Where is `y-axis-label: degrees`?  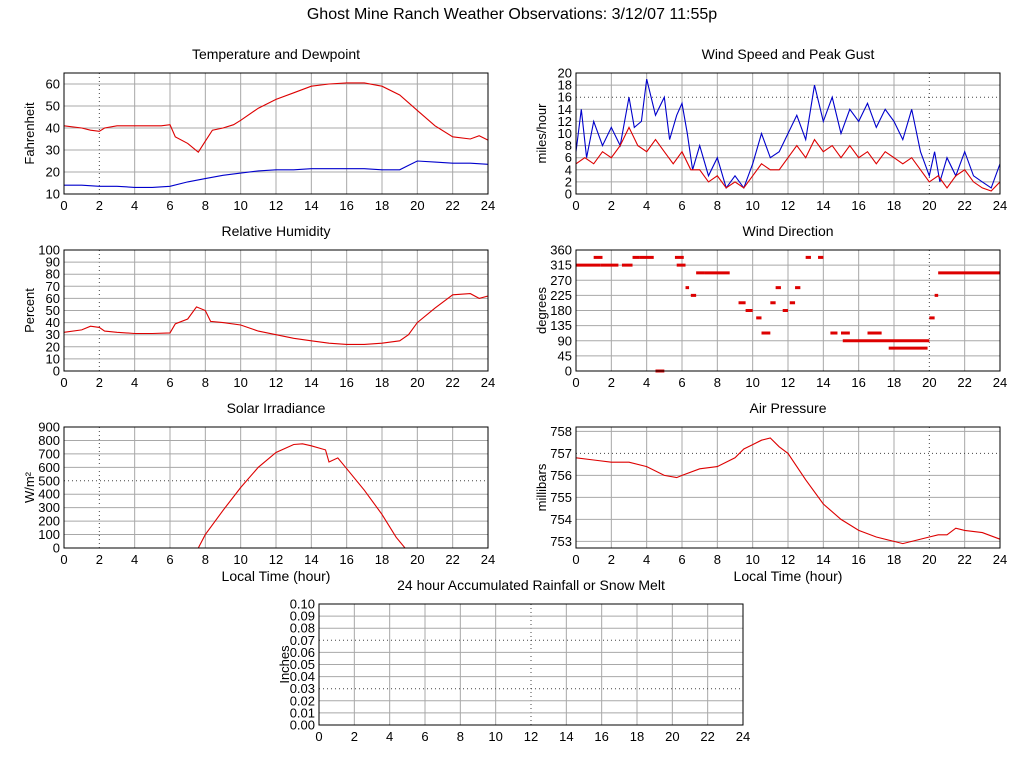
y-axis-label: degrees is located at coordinates (541, 310).